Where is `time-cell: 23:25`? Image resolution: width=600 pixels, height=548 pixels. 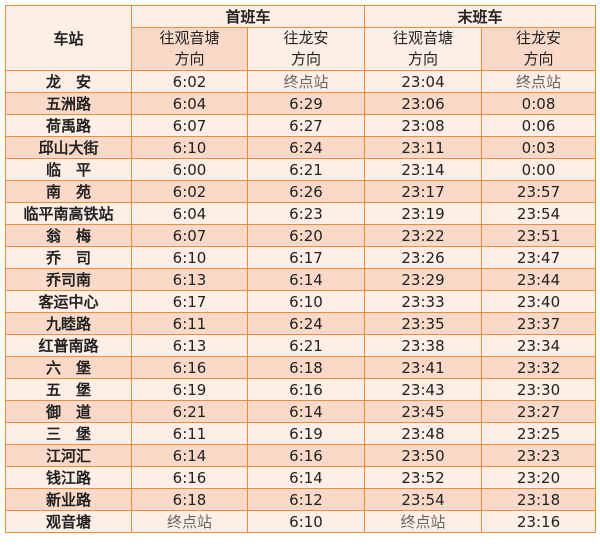 time-cell: 23:25 is located at coordinates (539, 433).